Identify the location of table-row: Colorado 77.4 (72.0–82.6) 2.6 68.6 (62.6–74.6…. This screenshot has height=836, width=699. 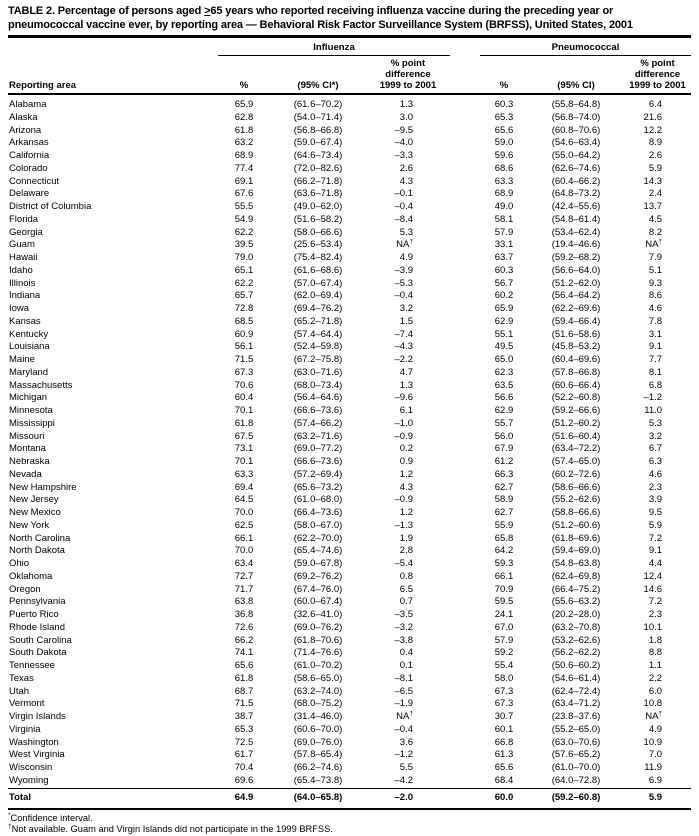
(349, 169).